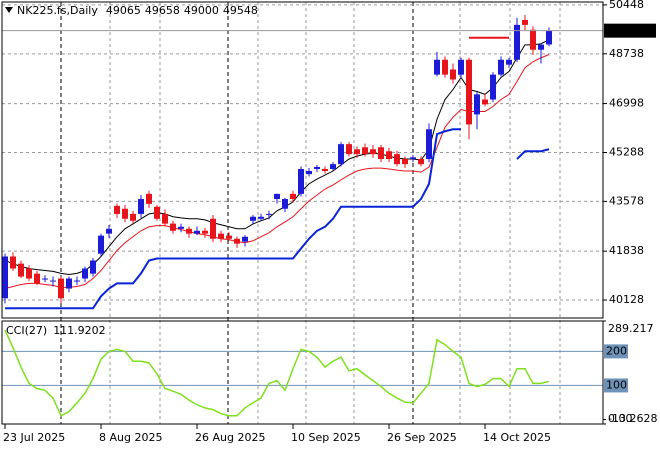  What do you see at coordinates (326, 437) in the screenshot?
I see `x-tick-label: 10 Sep 2025` at bounding box center [326, 437].